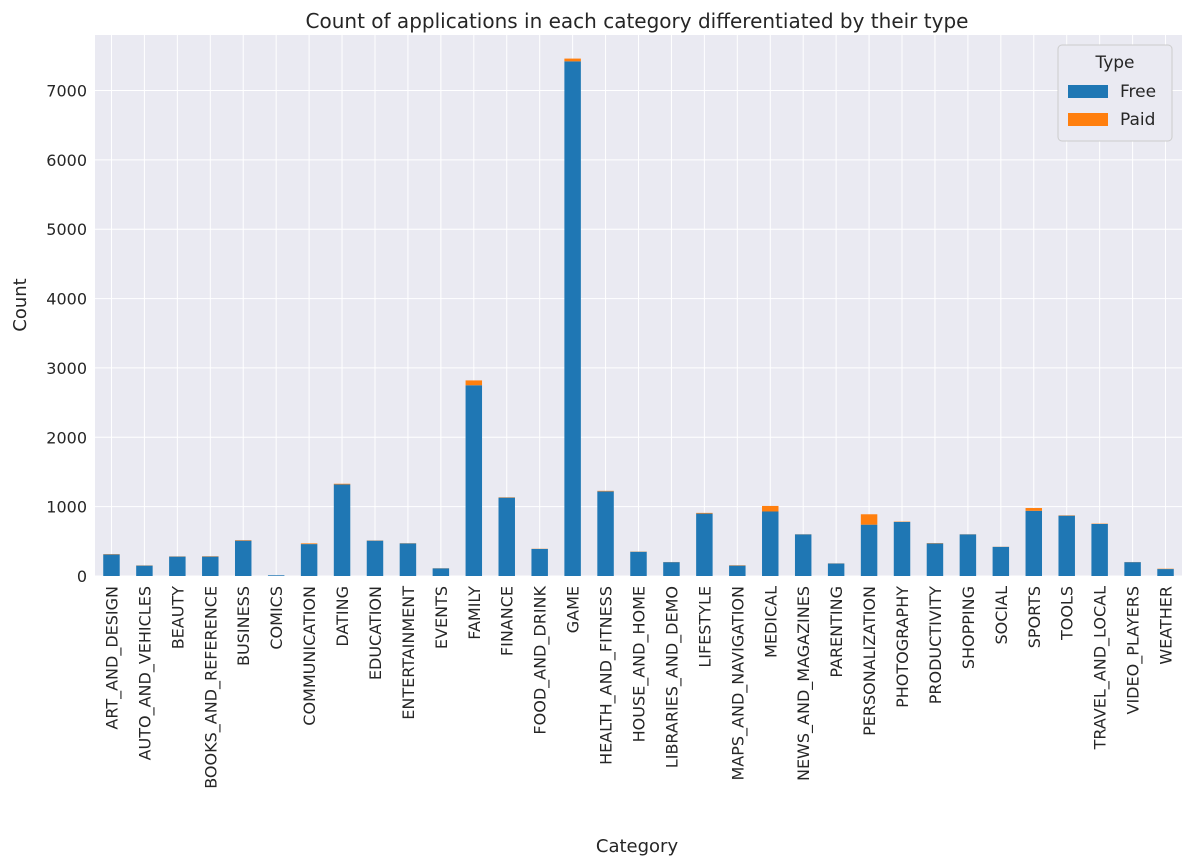  I want to click on bar-free-maps-and-navigation, so click(737, 570).